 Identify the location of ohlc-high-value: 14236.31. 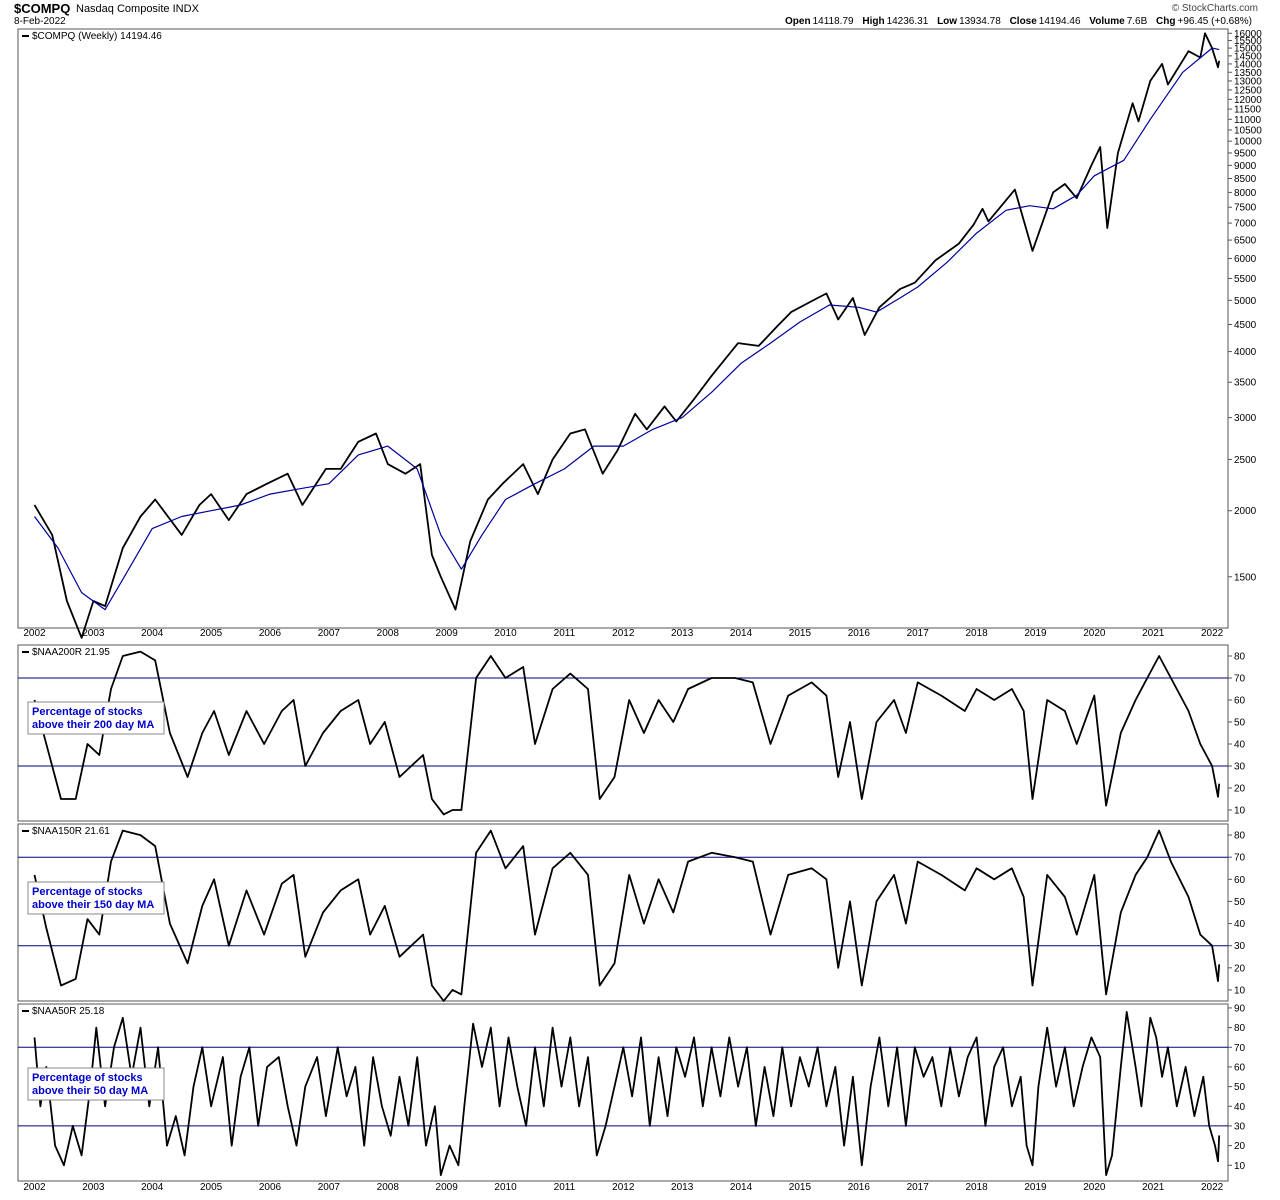
(907, 21).